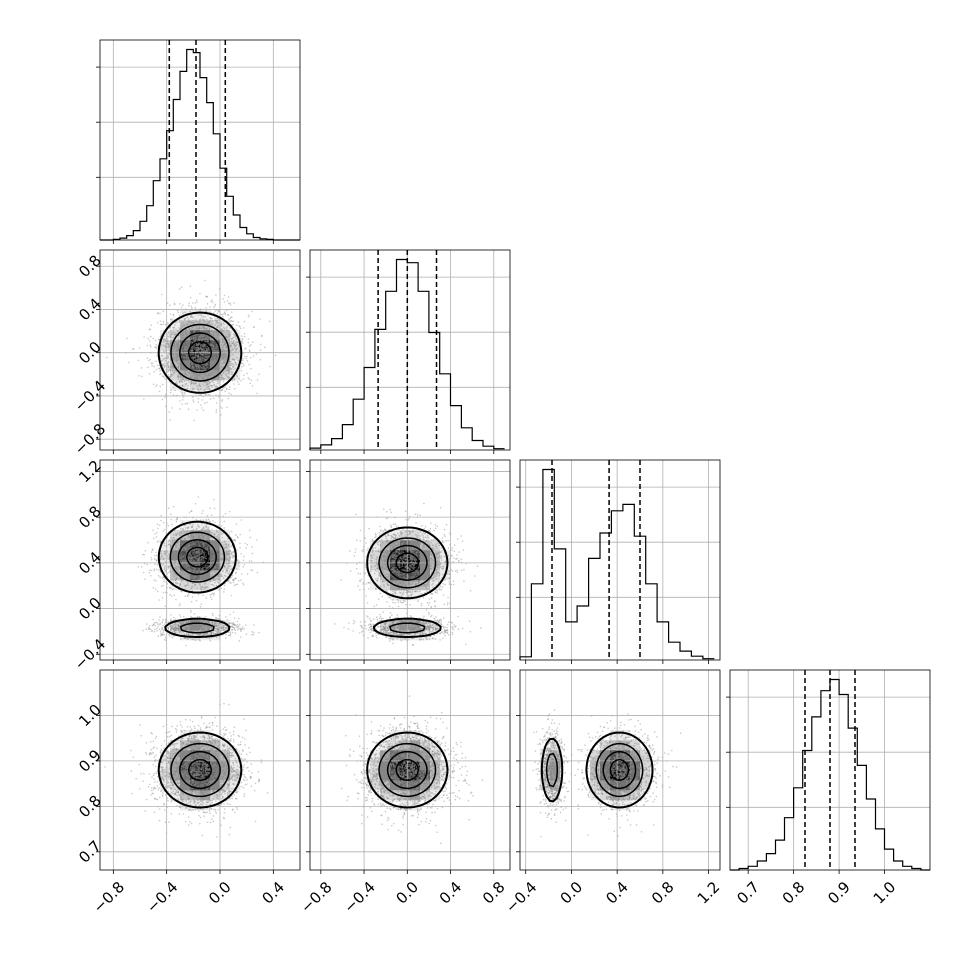 The height and width of the screenshot is (970, 970). What do you see at coordinates (410, 585) in the screenshot?
I see `hist2d-cells` at bounding box center [410, 585].